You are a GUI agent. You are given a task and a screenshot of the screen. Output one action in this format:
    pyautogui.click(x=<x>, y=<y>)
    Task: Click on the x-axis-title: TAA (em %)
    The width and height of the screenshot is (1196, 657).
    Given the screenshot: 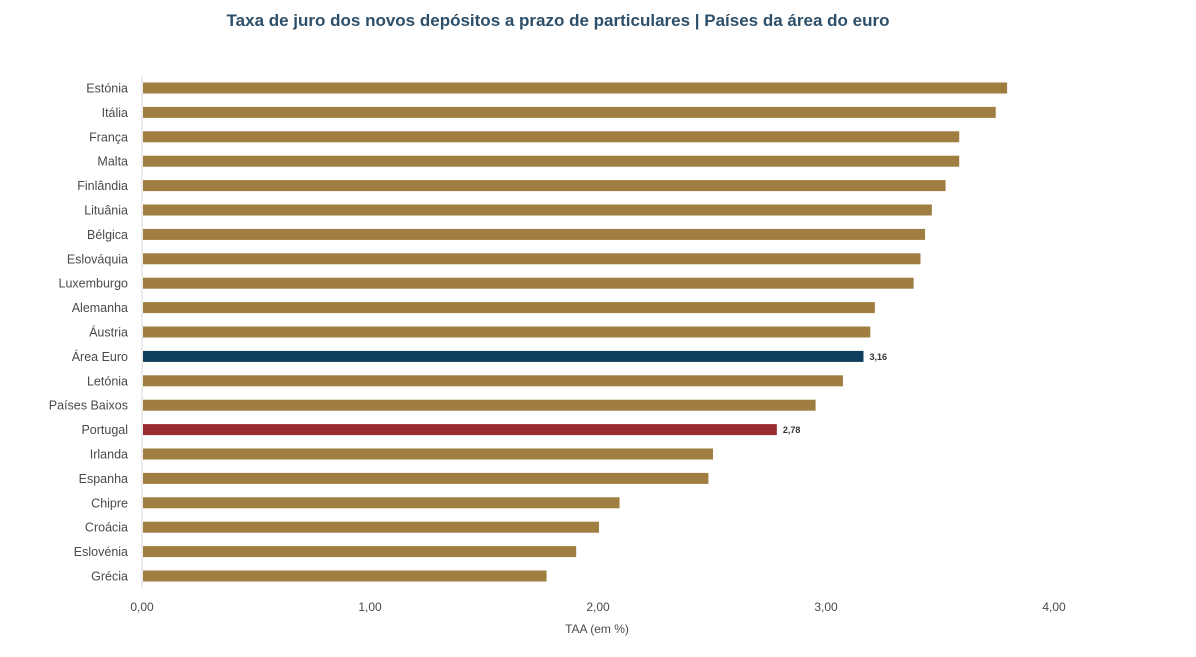 What is the action you would take?
    pyautogui.click(x=597, y=629)
    